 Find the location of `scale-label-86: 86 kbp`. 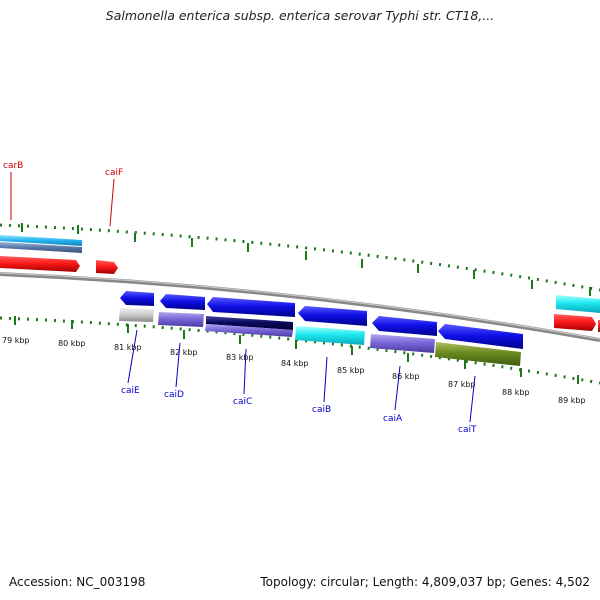

scale-label-86: 86 kbp is located at coordinates (406, 376).